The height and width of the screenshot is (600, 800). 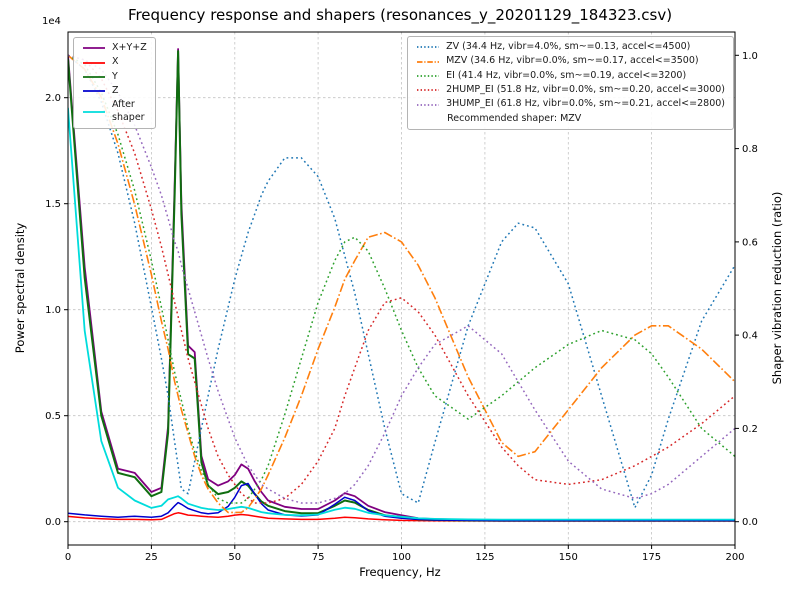 I want to click on tick-label-x: 175, so click(x=651, y=557).